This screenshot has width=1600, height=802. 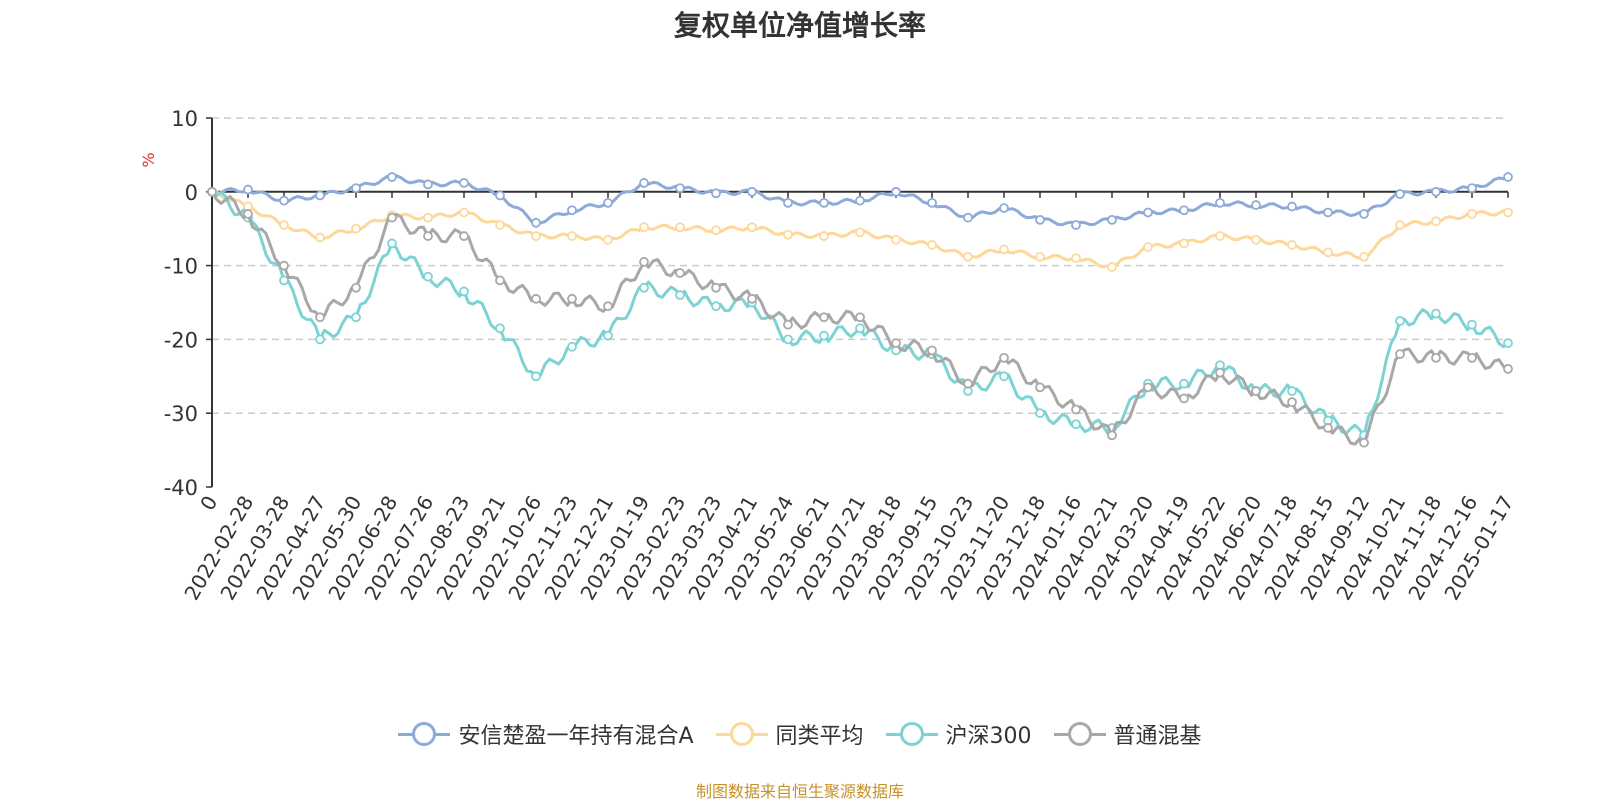 I want to click on chart-title: 复权单位净值增长率, so click(x=799, y=25).